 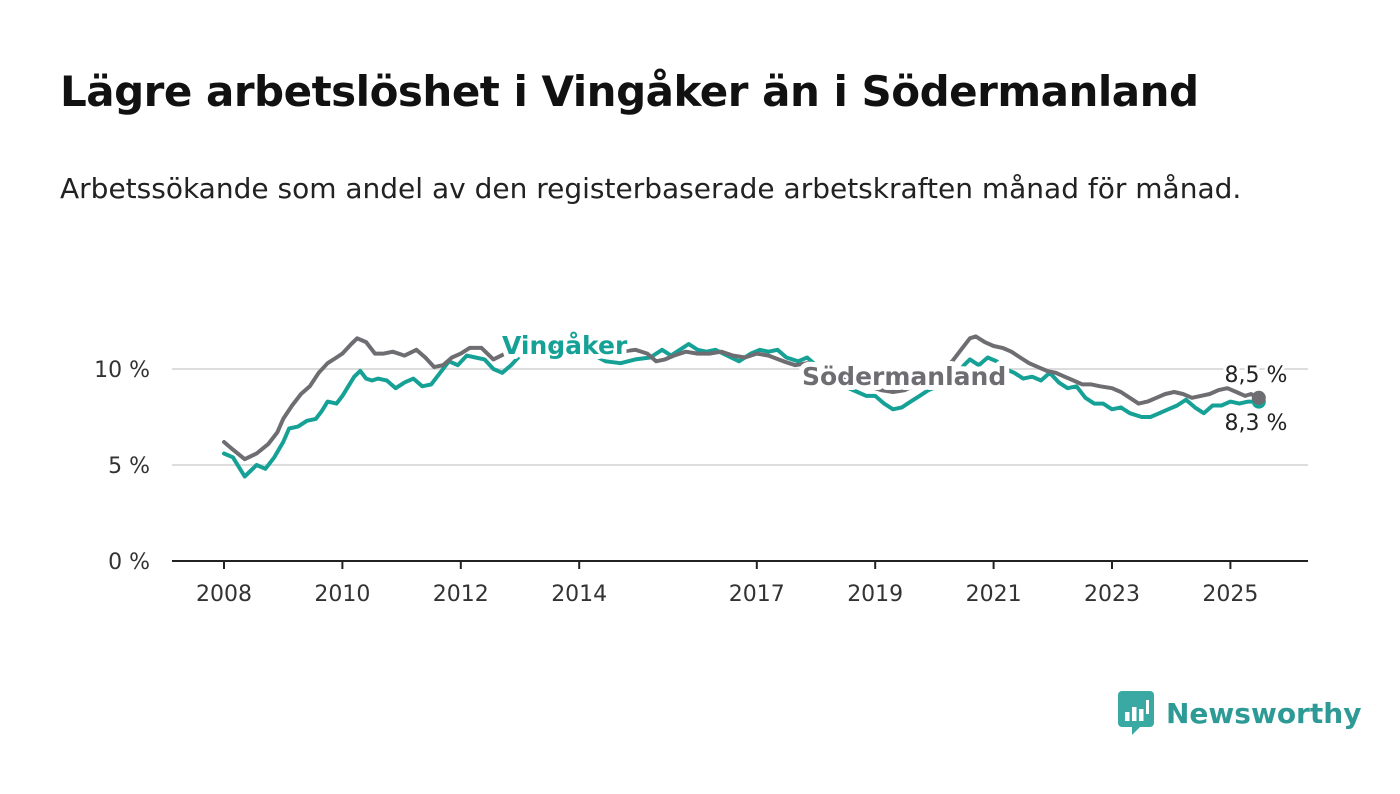 What do you see at coordinates (875, 594) in the screenshot?
I see `x-tick-label: 2019` at bounding box center [875, 594].